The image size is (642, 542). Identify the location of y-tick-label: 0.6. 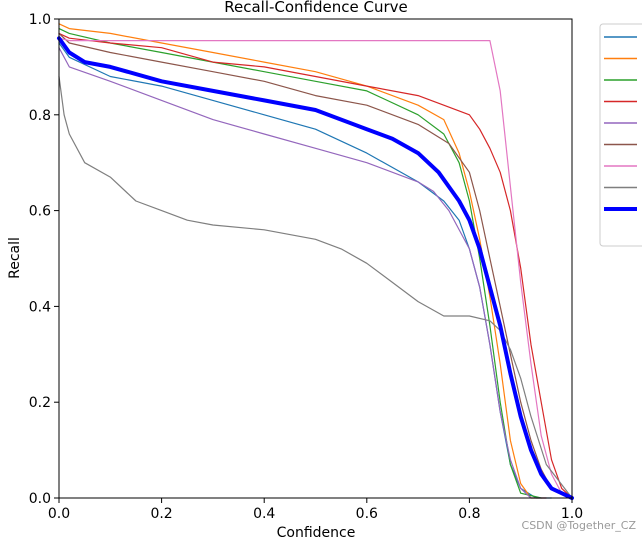
(40, 212).